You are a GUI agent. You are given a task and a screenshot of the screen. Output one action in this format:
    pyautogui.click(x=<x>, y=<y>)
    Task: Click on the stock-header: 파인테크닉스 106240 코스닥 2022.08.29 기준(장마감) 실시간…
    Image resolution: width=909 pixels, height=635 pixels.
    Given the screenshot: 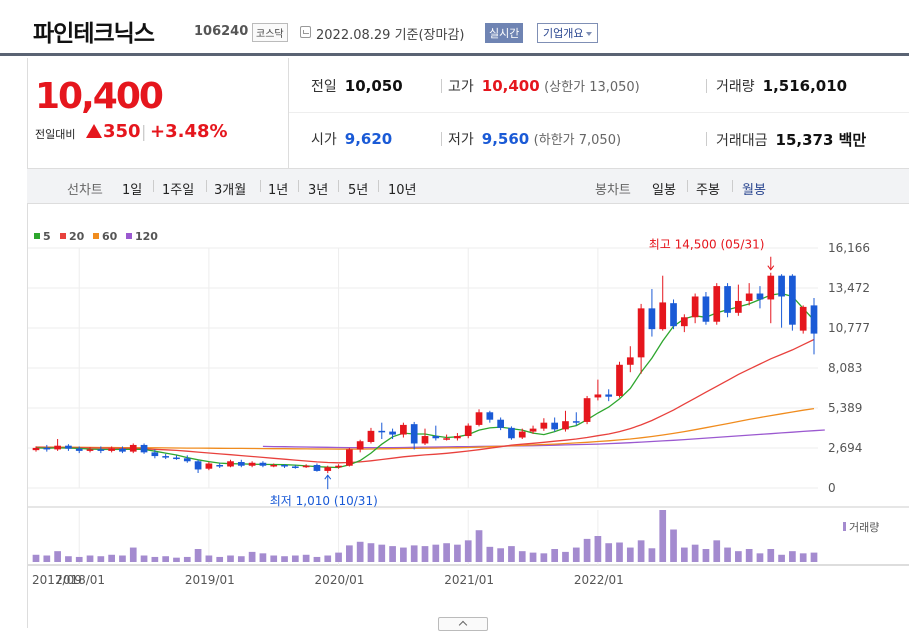 What is the action you would take?
    pyautogui.click(x=454, y=28)
    